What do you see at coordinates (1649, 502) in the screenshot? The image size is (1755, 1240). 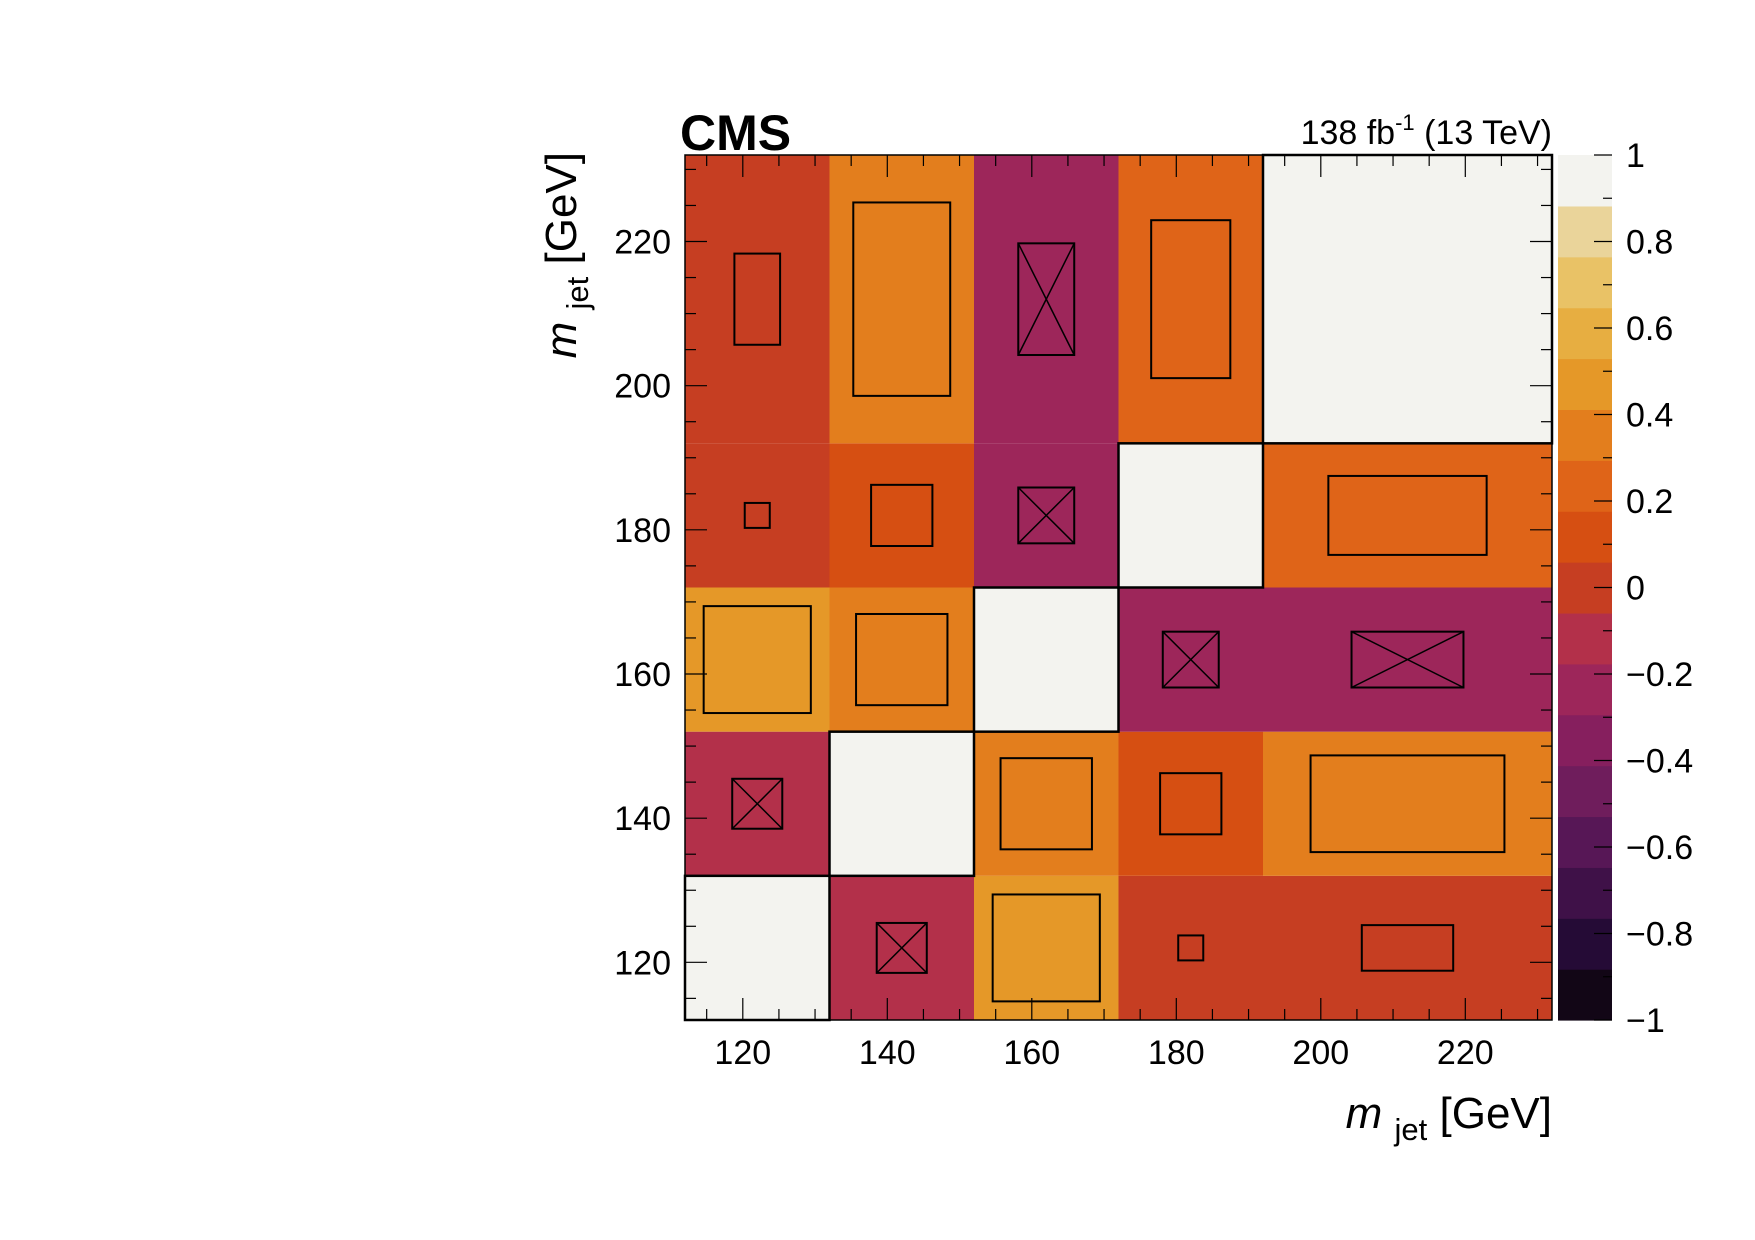 I see `colorbar-tick-label-4: 0.2` at bounding box center [1649, 502].